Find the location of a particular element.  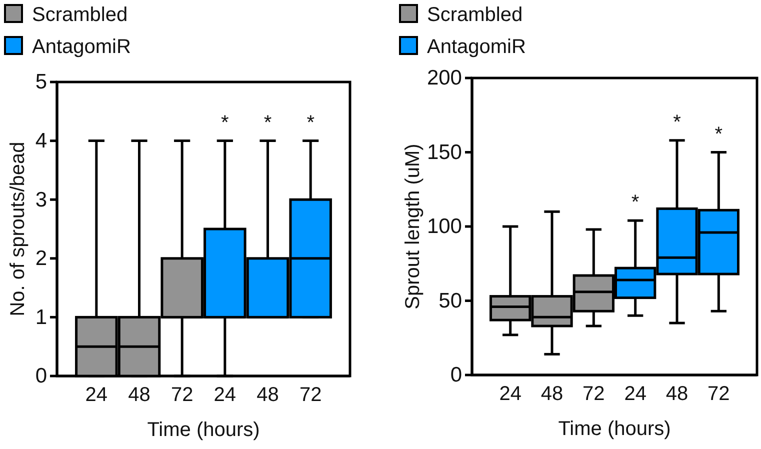

y-tick-label: 2 is located at coordinates (41, 258).